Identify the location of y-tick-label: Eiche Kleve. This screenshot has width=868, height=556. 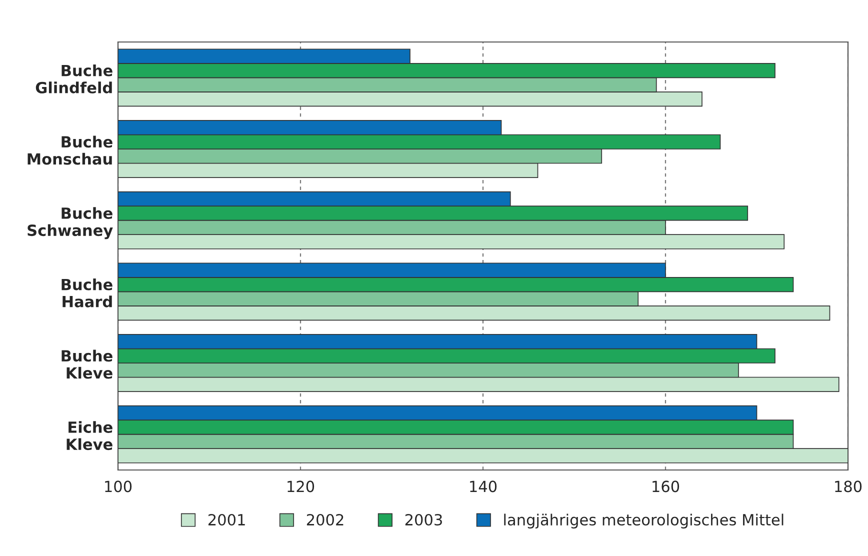
(89, 435).